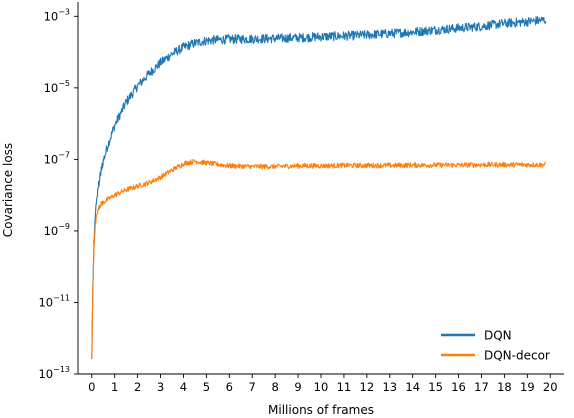 Image resolution: width=574 pixels, height=418 pixels. I want to click on legend: DQN DQN-decor, so click(499, 342).